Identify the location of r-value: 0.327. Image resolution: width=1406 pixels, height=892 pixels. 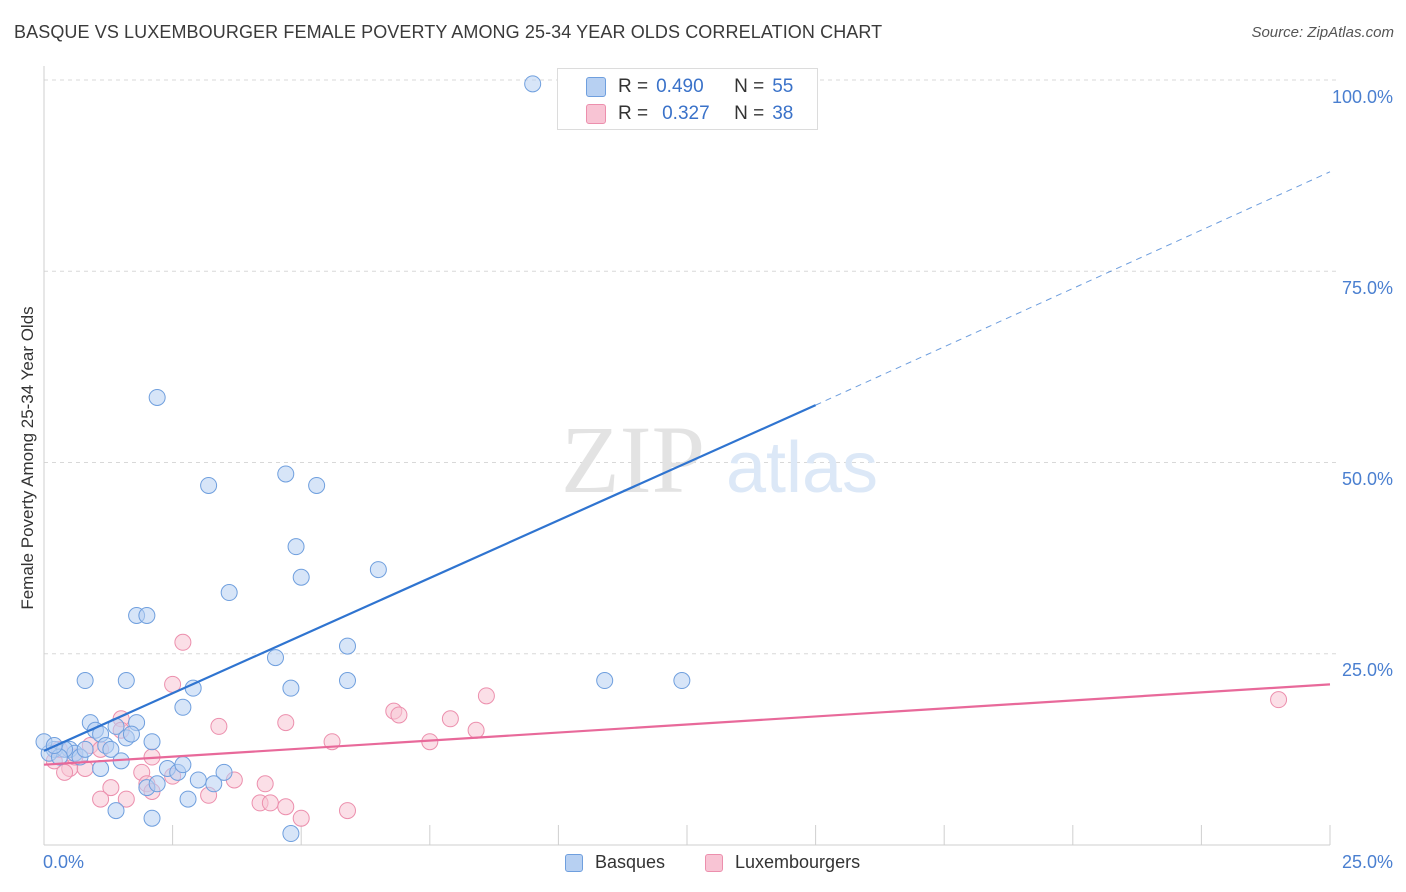
(686, 113).